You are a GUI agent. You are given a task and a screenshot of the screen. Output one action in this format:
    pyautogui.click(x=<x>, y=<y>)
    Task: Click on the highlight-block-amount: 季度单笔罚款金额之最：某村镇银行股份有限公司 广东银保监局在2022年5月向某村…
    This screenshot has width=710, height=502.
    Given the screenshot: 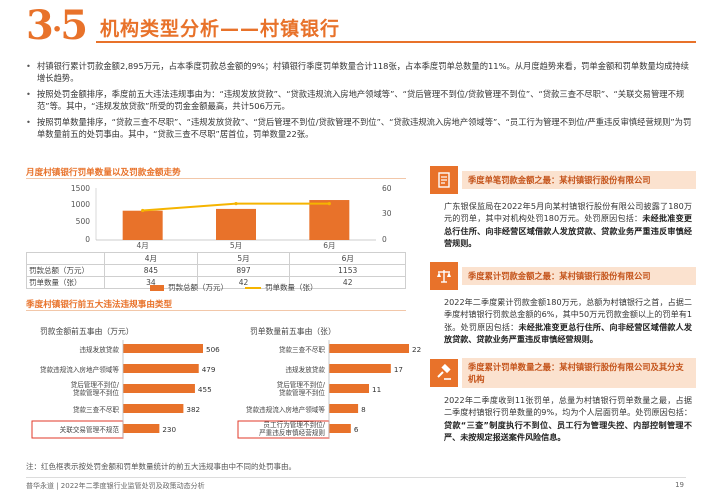 What is the action you would take?
    pyautogui.click(x=563, y=207)
    